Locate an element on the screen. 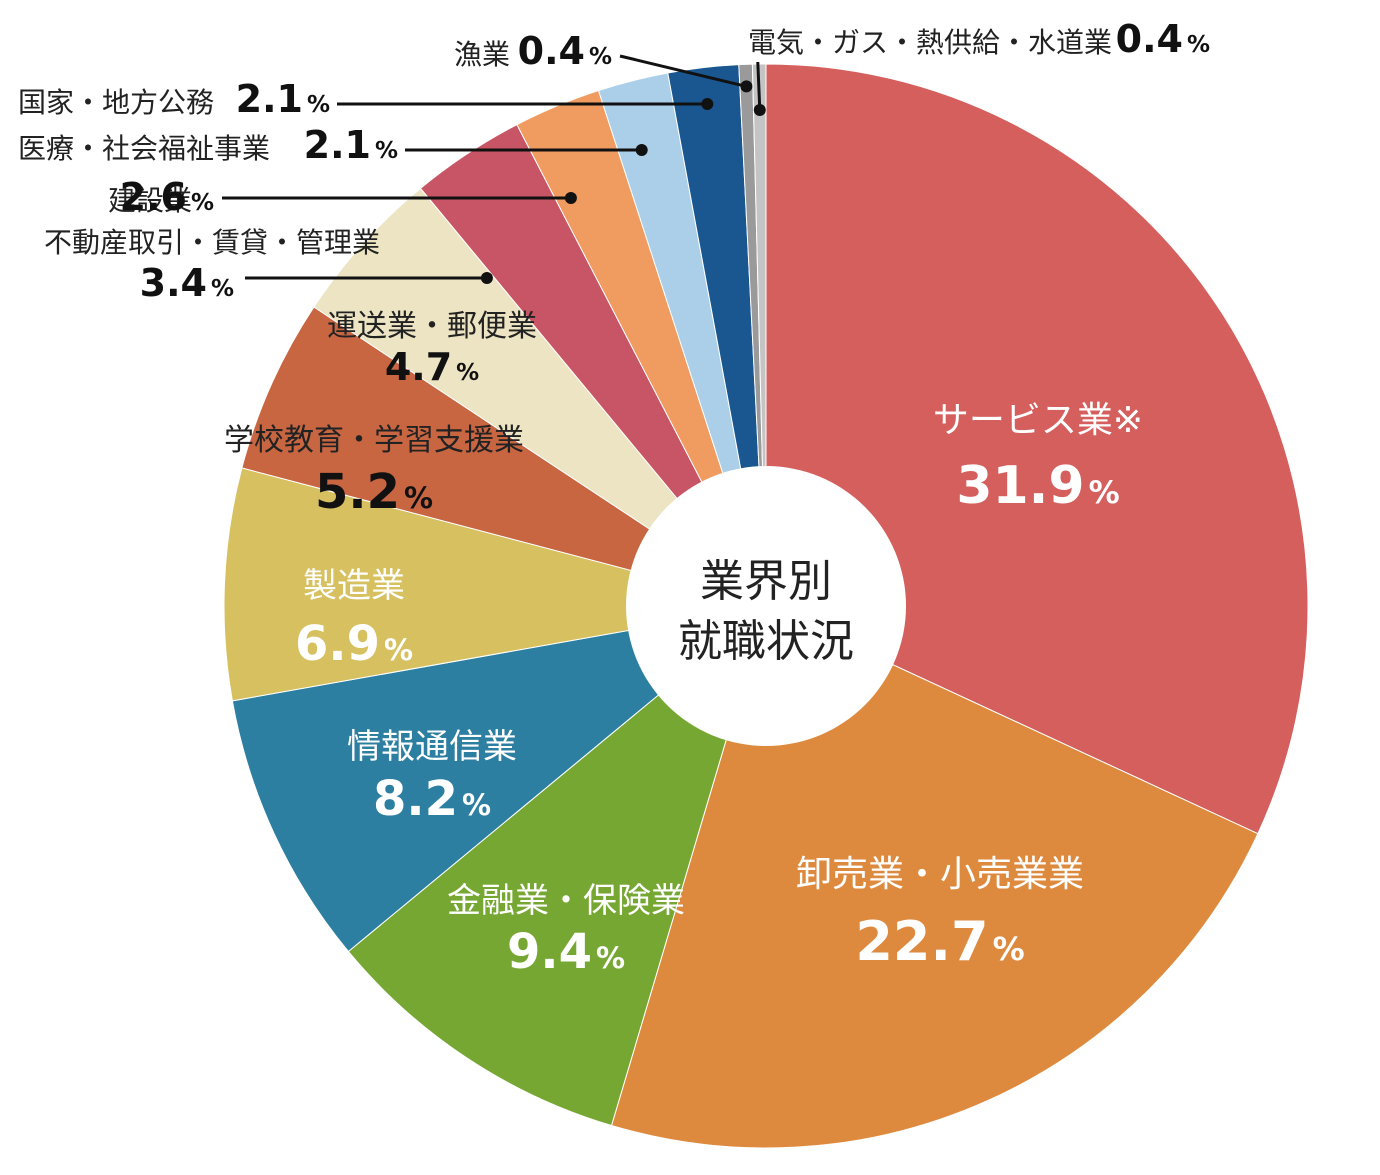 Image resolution: width=1380 pixels, height=1175 pixels. slice-value-7: 3.4% is located at coordinates (187, 283).